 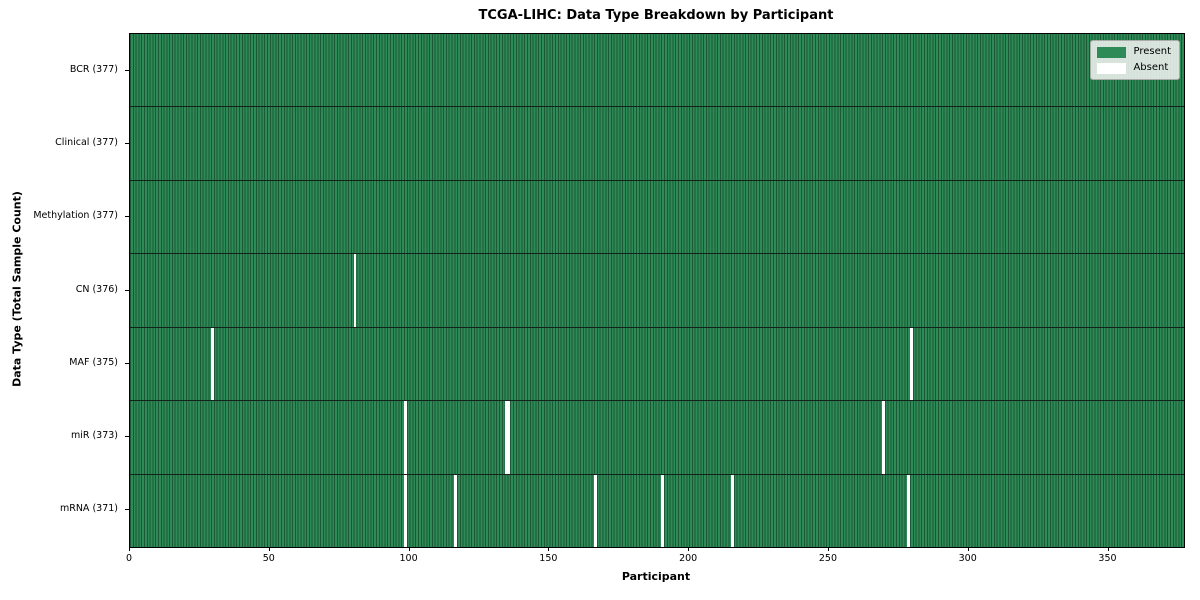 I want to click on heatmap-row-CN, so click(x=657, y=291).